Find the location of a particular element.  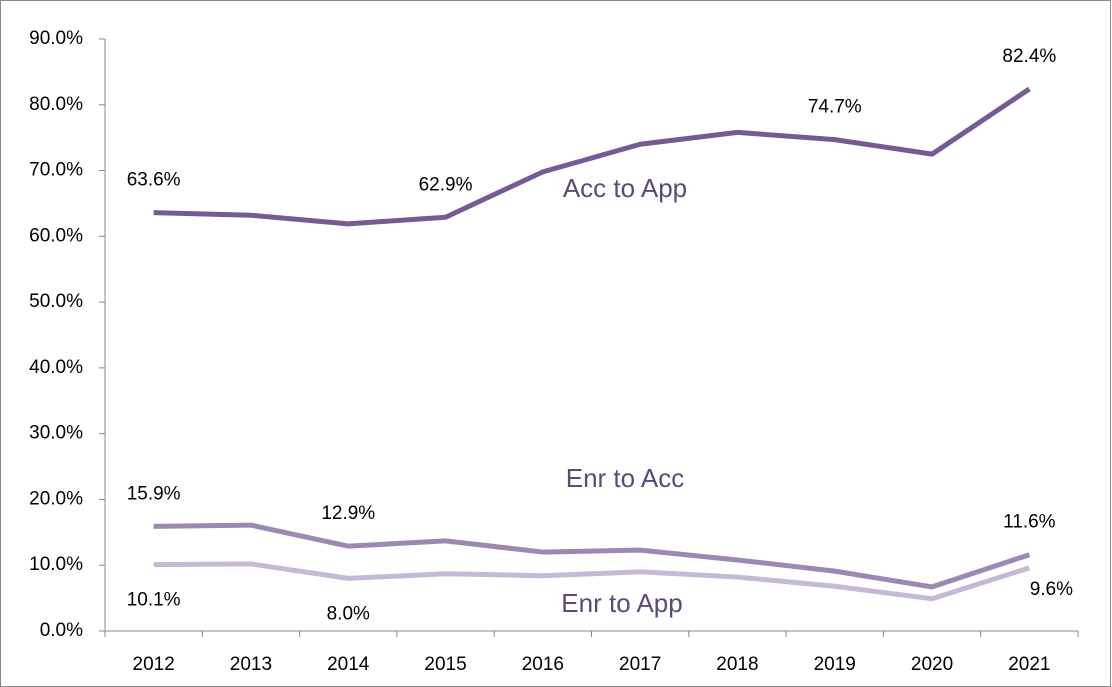

data-label: 11.6% is located at coordinates (1029, 522).